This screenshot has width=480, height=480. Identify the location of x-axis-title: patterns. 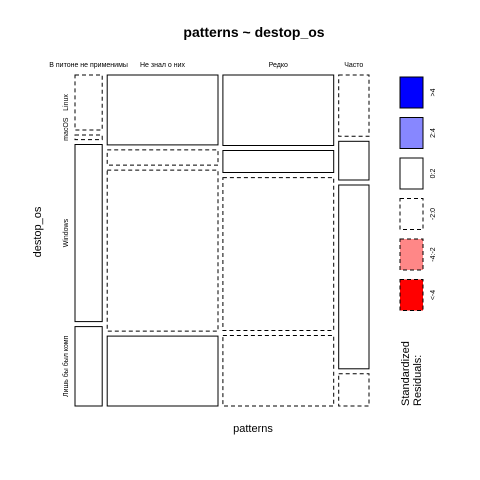
(253, 429).